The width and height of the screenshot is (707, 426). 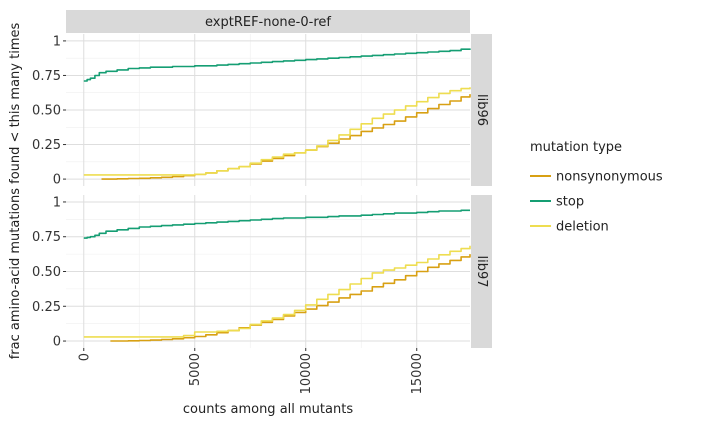 What do you see at coordinates (582, 227) in the screenshot?
I see `legend-label-deletion: deletion` at bounding box center [582, 227].